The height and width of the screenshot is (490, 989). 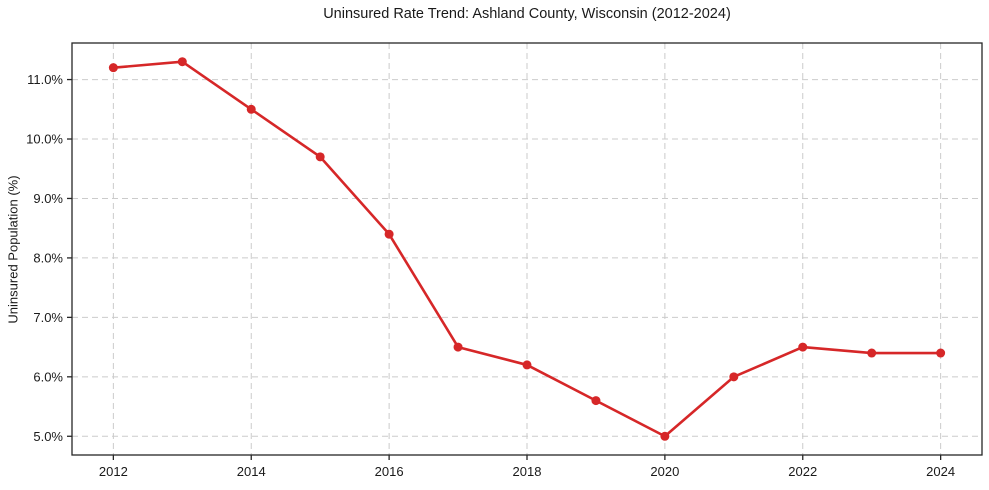 What do you see at coordinates (251, 471) in the screenshot?
I see `x-tick-label: 2014` at bounding box center [251, 471].